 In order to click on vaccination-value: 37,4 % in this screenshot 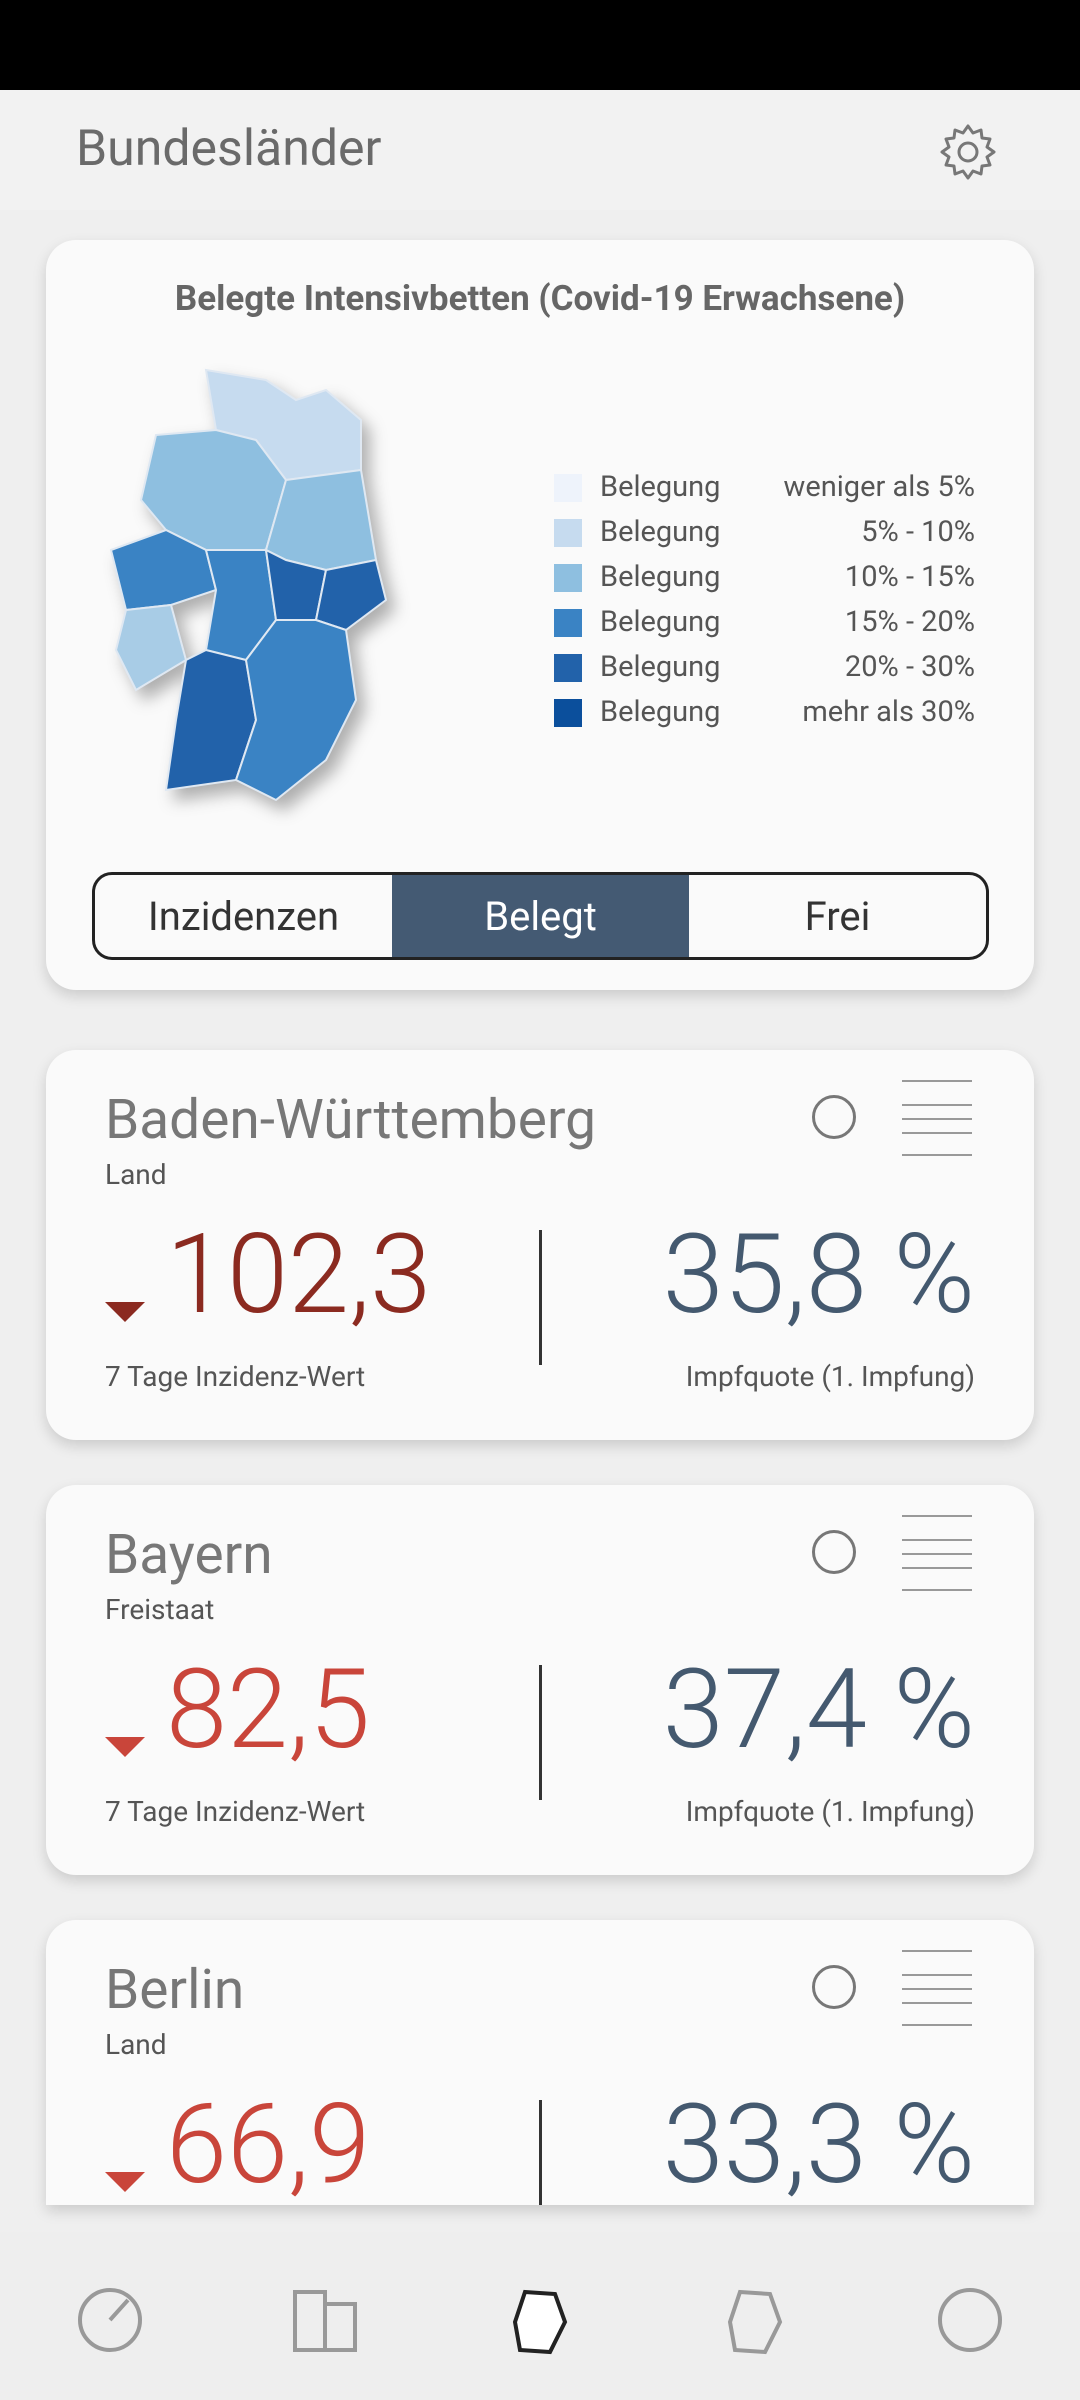, I will do `click(818, 1709)`.